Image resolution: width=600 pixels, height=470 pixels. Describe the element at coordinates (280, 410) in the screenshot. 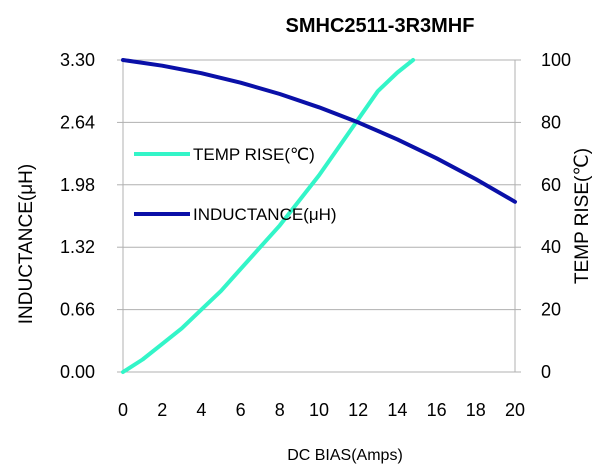

I see `x-tick-label: 8` at that location.